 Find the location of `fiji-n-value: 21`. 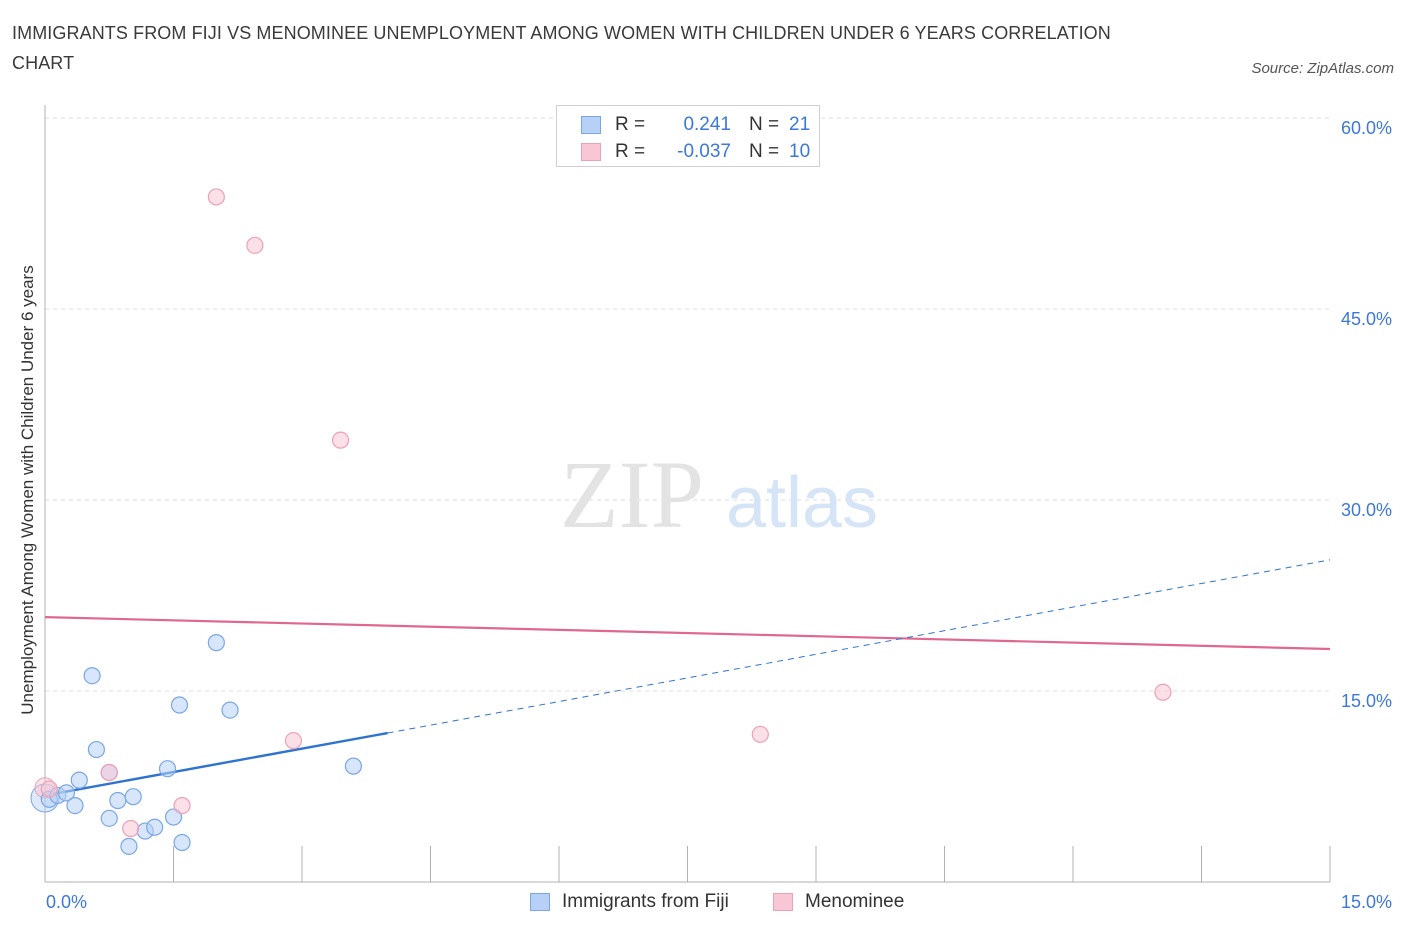

fiji-n-value: 21 is located at coordinates (800, 124).